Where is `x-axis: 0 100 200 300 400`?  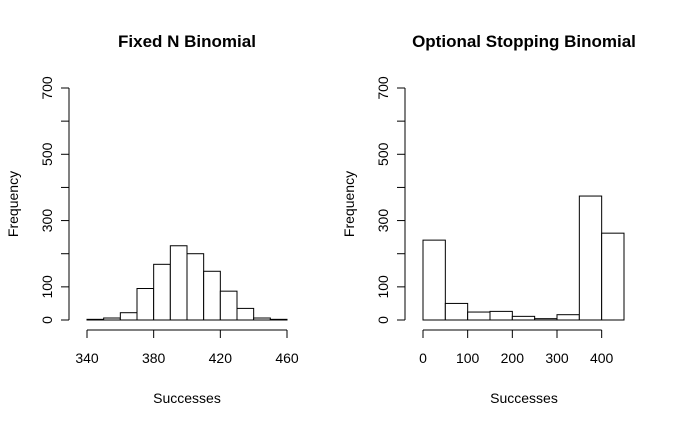 x-axis: 0 100 200 300 400 is located at coordinates (516, 347).